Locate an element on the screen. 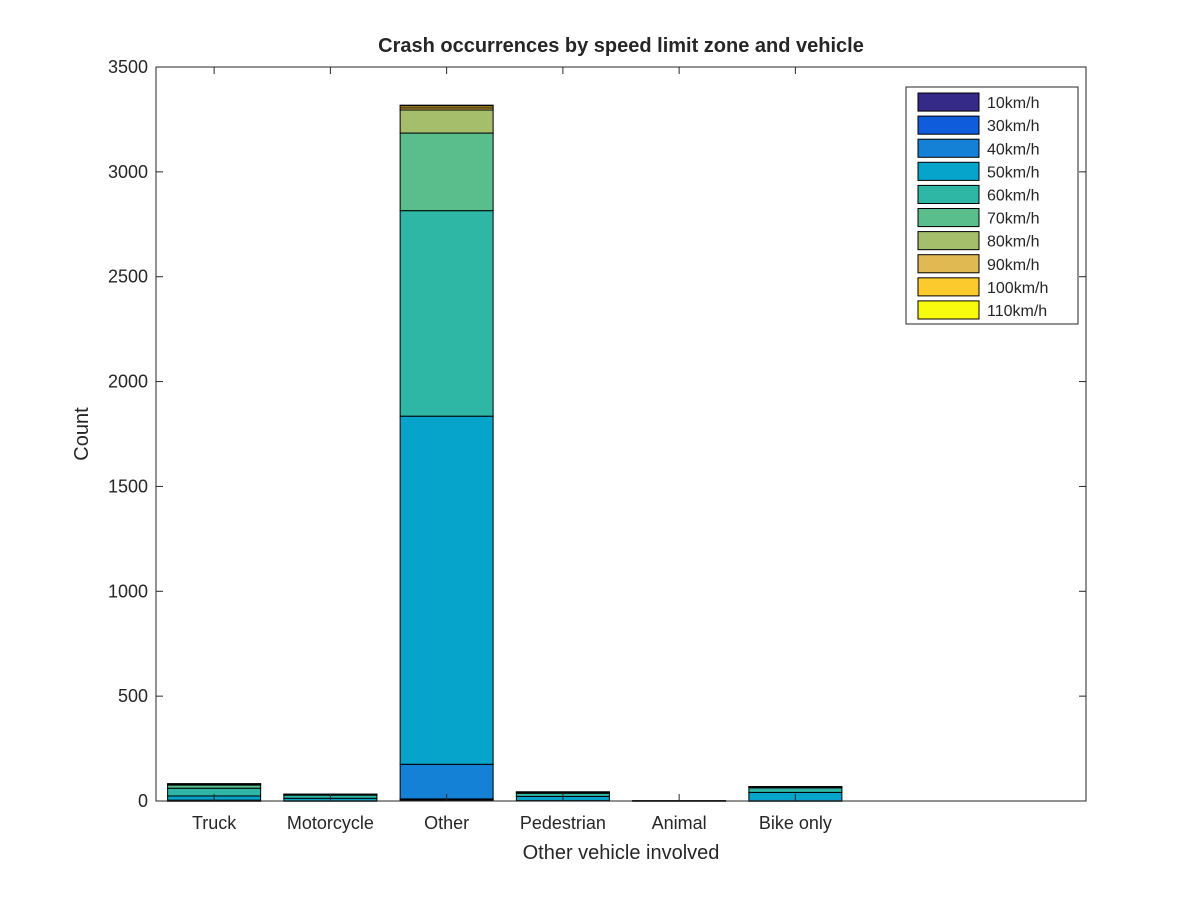 The image size is (1200, 900). x-tick-label: Bike only is located at coordinates (795, 823).